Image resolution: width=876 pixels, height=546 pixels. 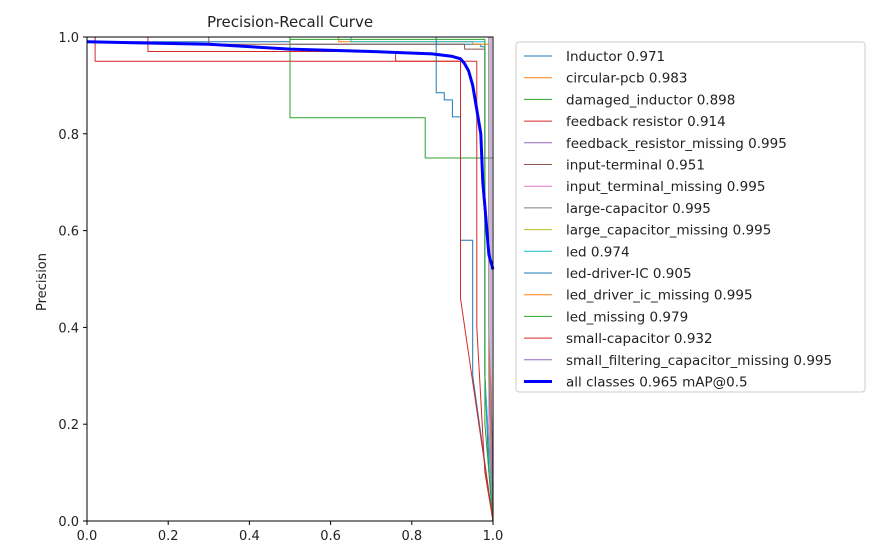 What do you see at coordinates (290, 22) in the screenshot?
I see `chart-title: Precision-Recall Curve` at bounding box center [290, 22].